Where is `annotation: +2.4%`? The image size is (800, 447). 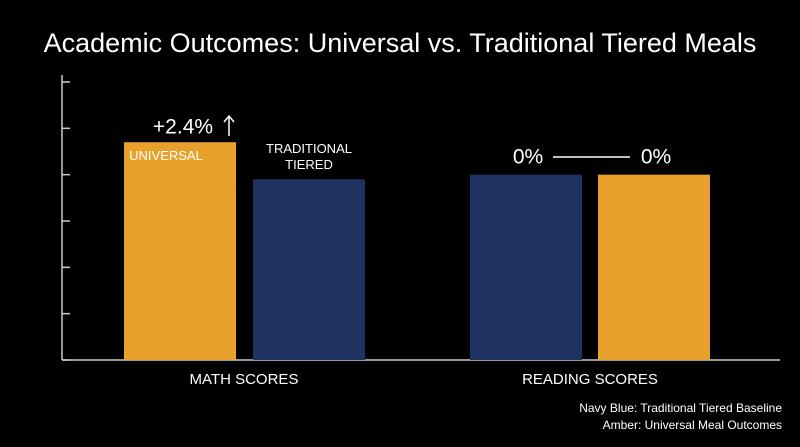 annotation: +2.4% is located at coordinates (183, 127).